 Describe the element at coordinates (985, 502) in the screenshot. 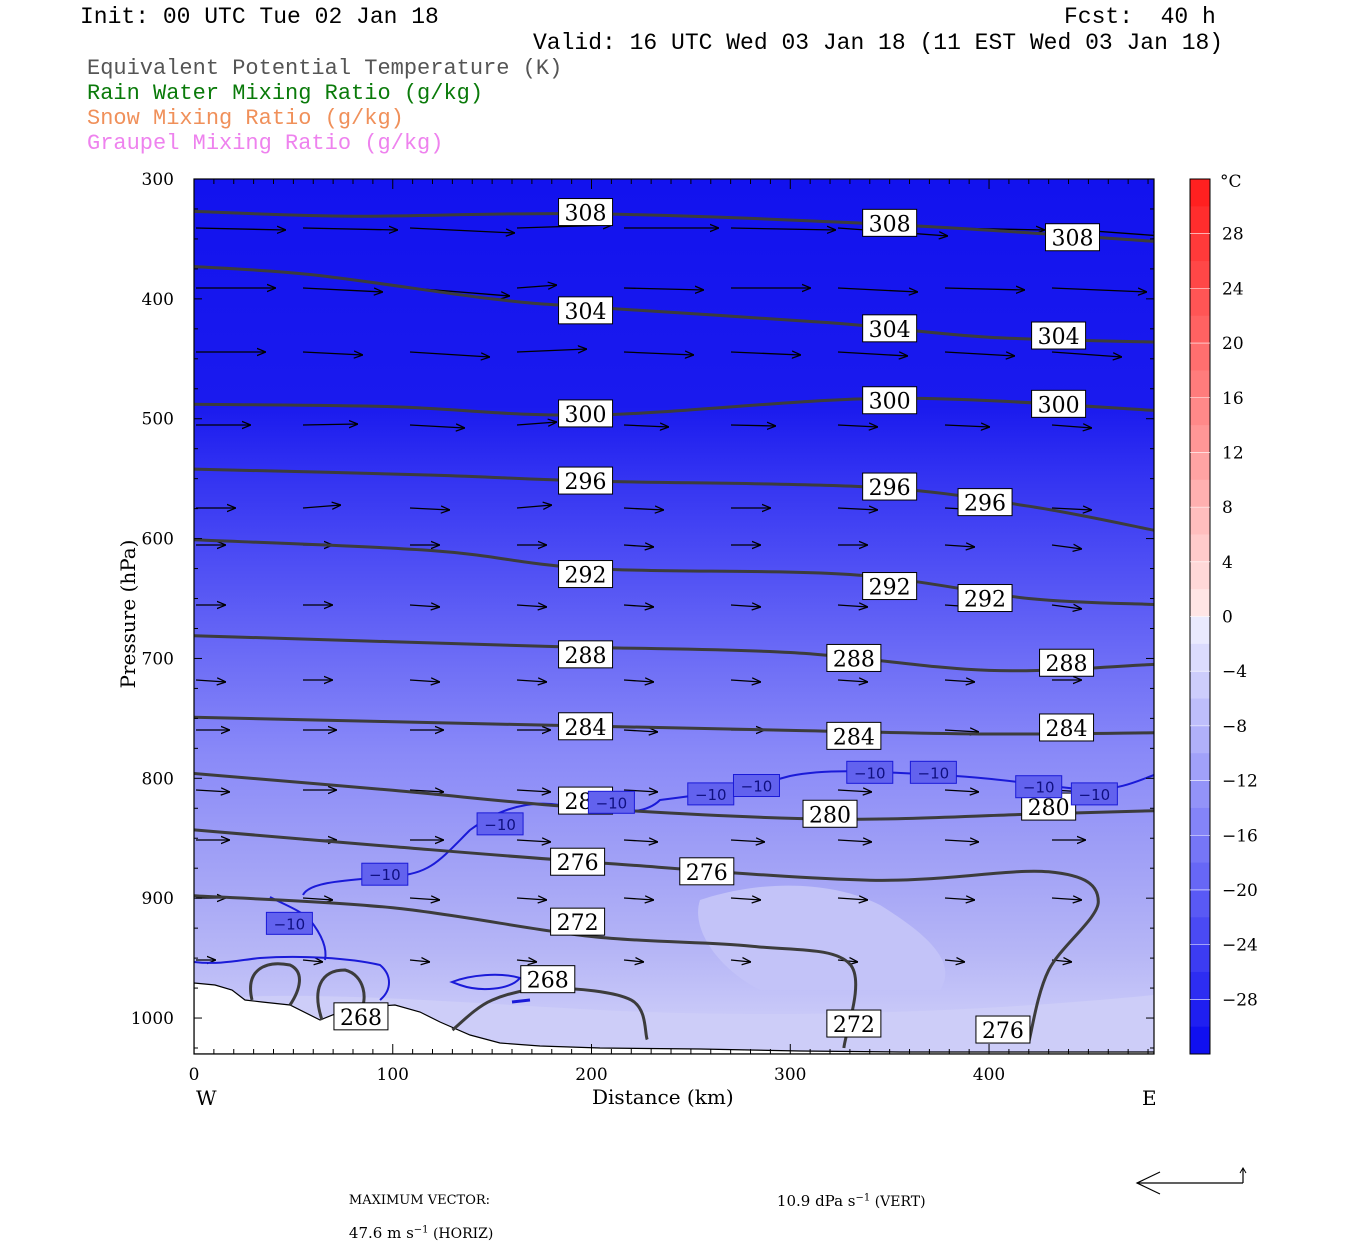

I see `theta-e-label-296: 296` at that location.